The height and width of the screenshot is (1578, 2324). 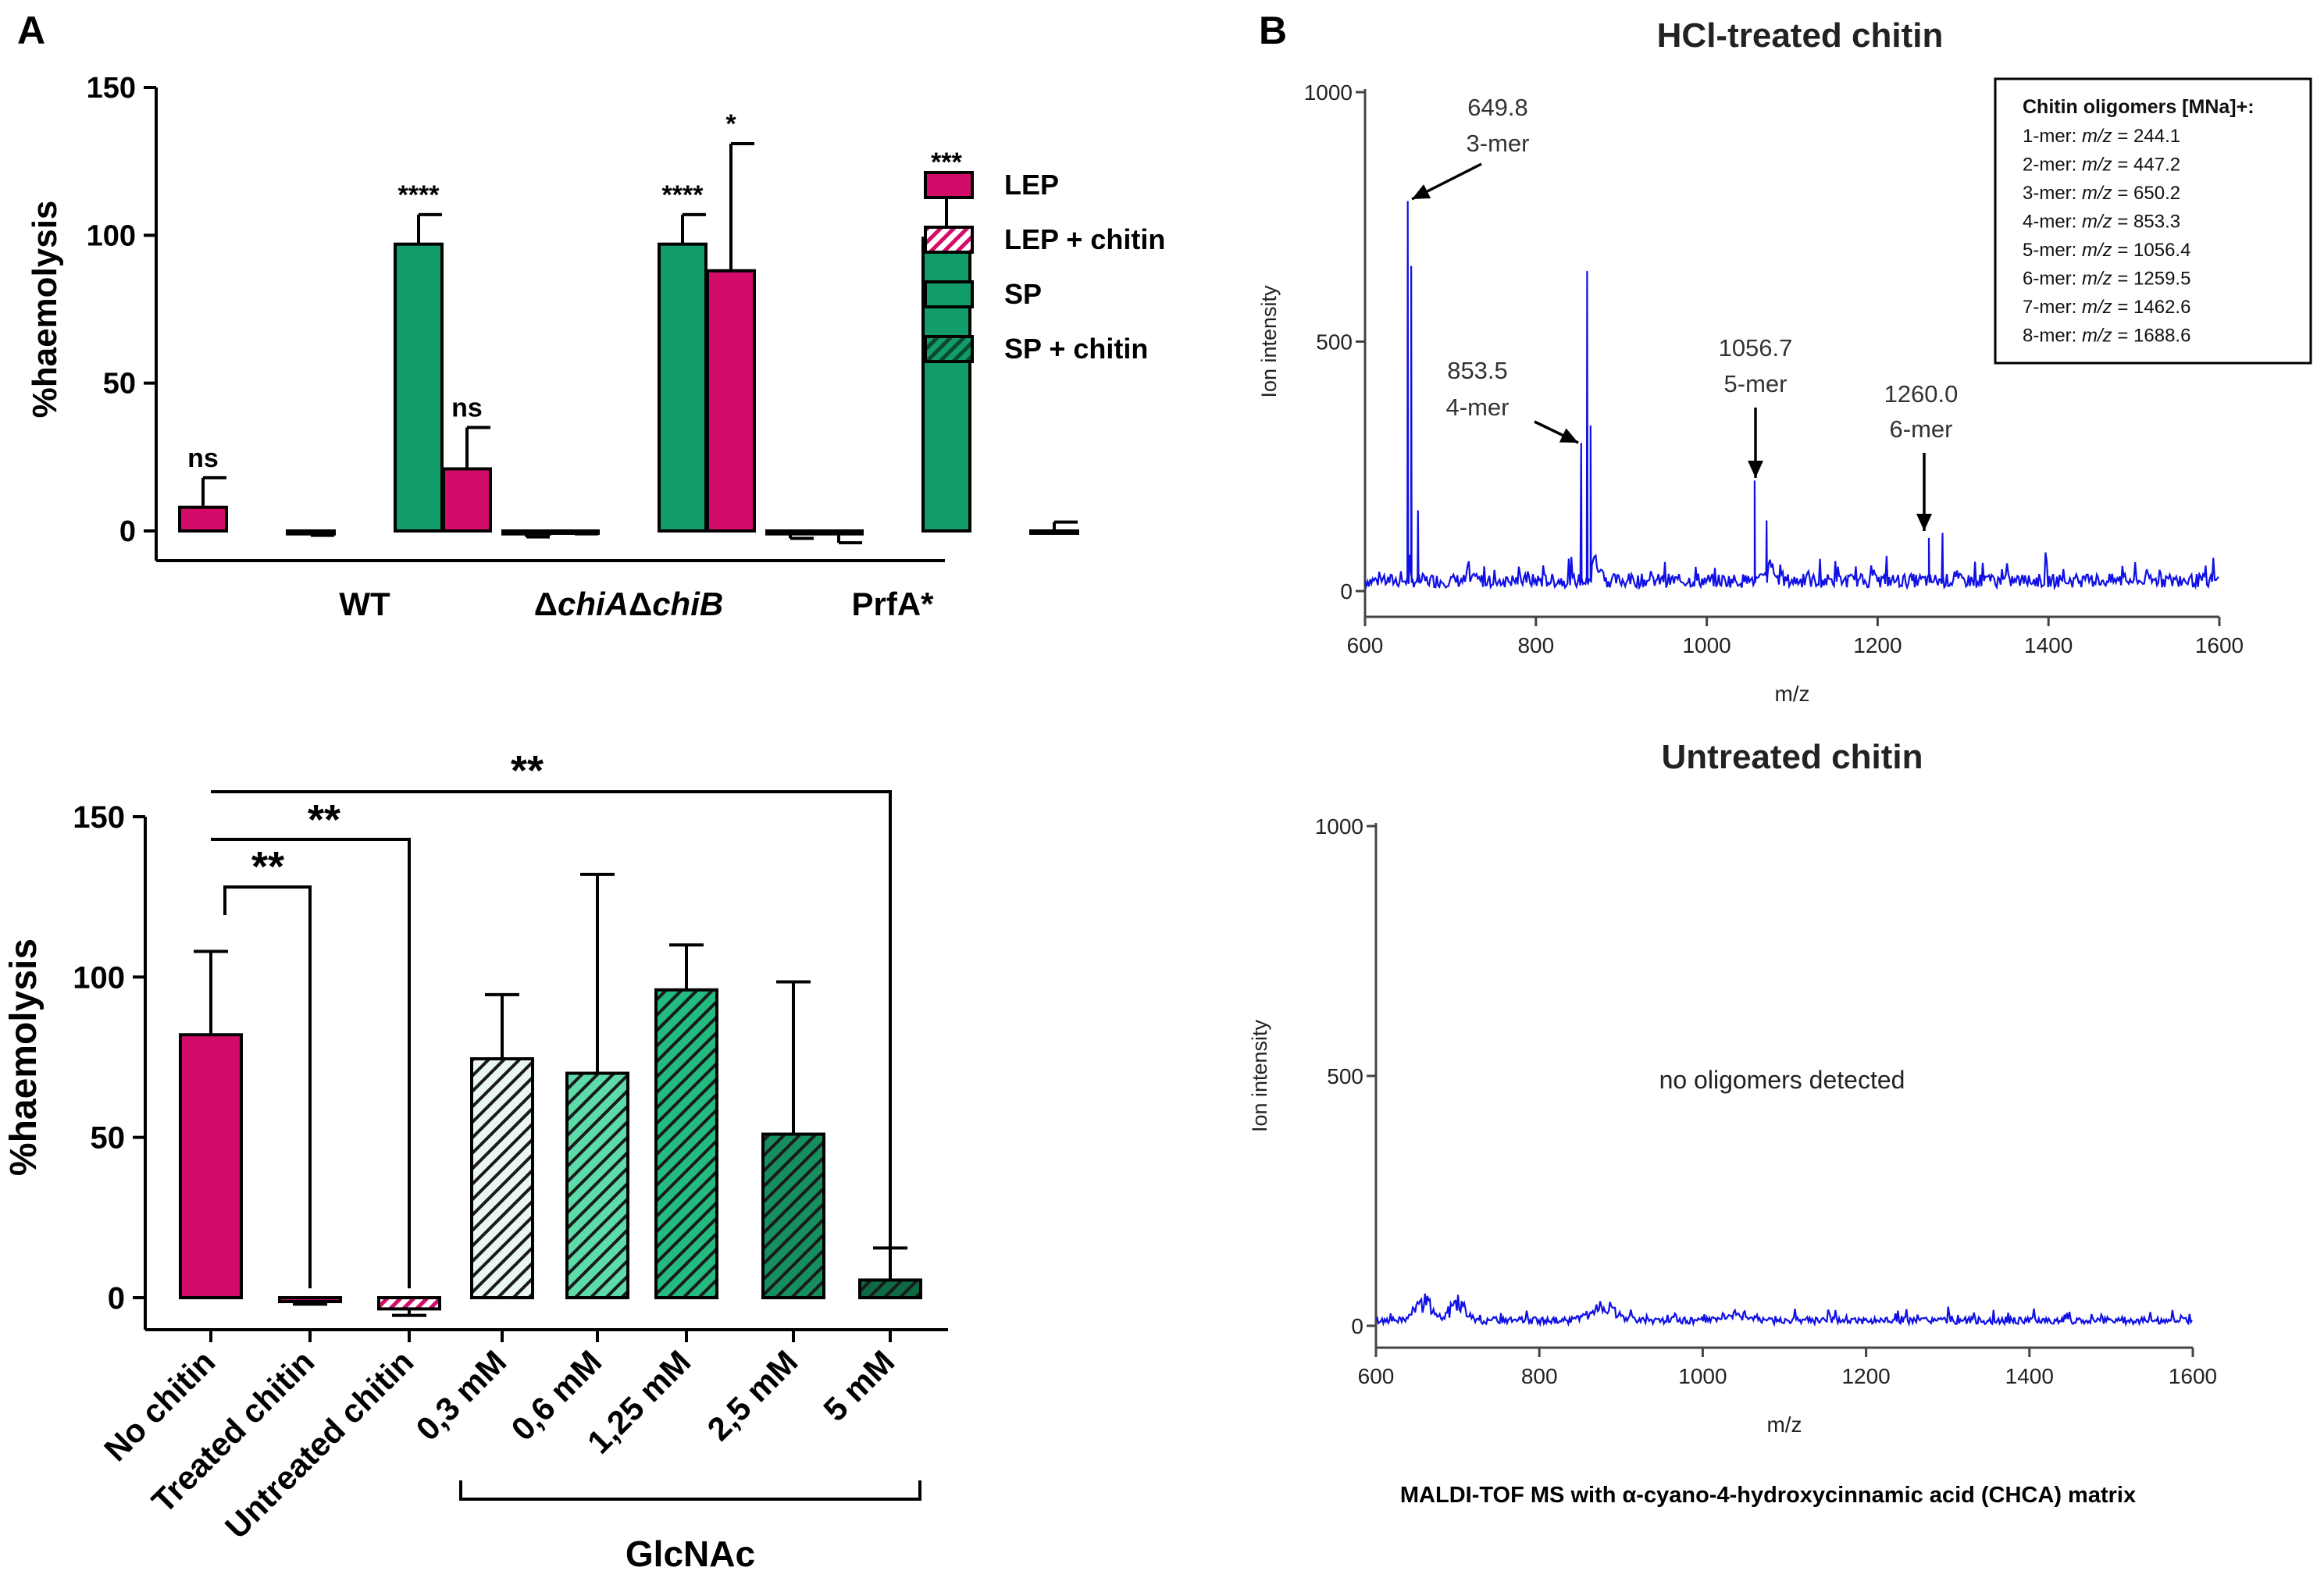 I want to click on x-tick-label: 600, so click(x=1365, y=645).